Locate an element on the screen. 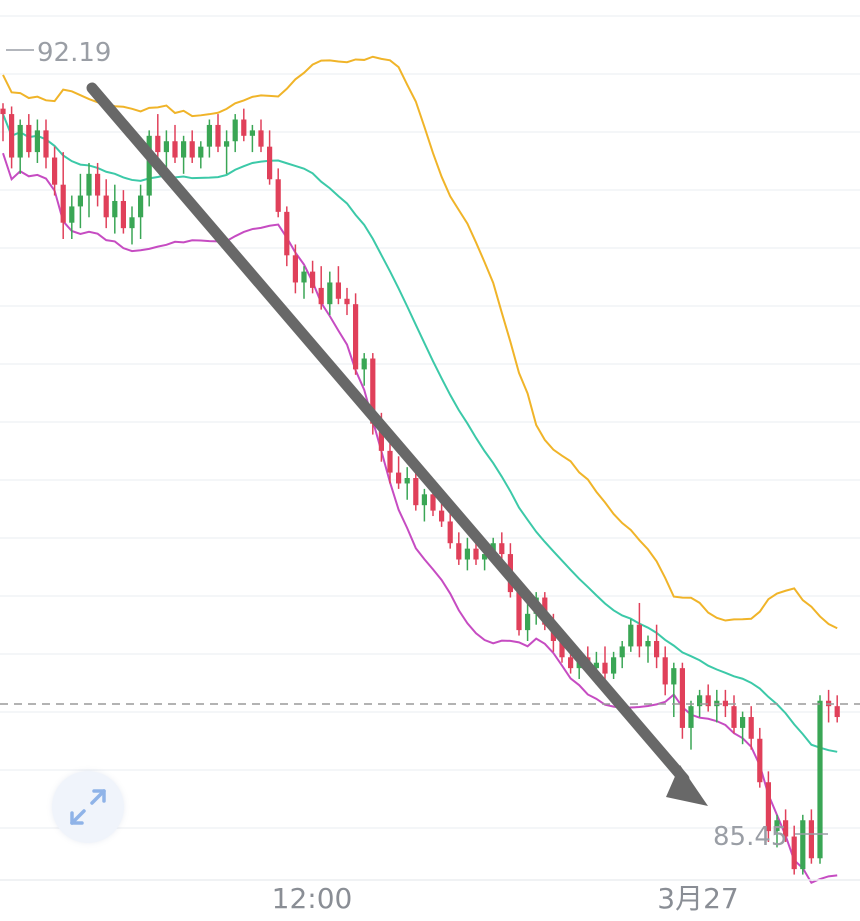  trend-arrow-head is located at coordinates (687, 785).